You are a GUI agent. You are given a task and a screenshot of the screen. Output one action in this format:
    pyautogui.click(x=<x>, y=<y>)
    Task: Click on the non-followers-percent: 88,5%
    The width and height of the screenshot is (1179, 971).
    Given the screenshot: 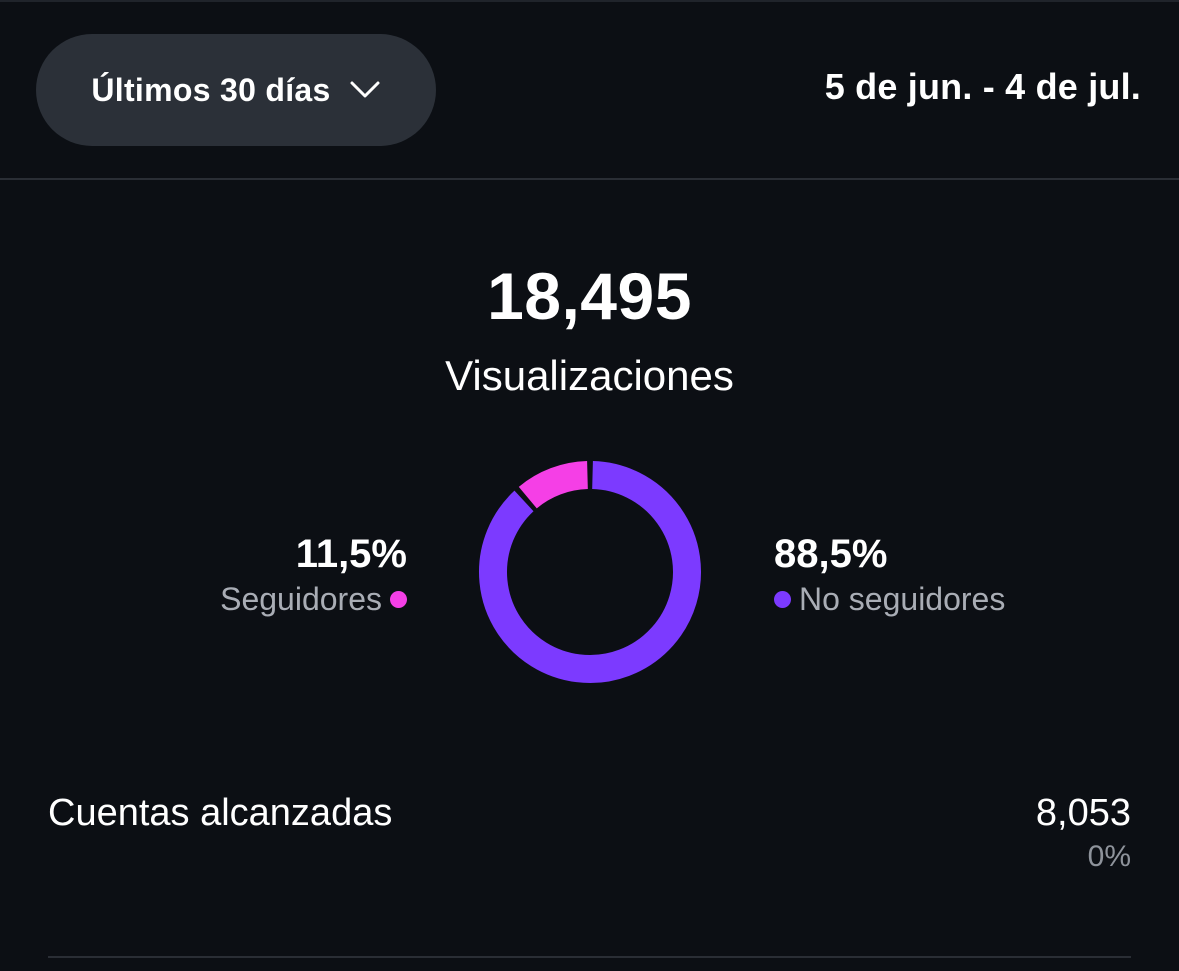 What is the action you would take?
    pyautogui.click(x=831, y=554)
    